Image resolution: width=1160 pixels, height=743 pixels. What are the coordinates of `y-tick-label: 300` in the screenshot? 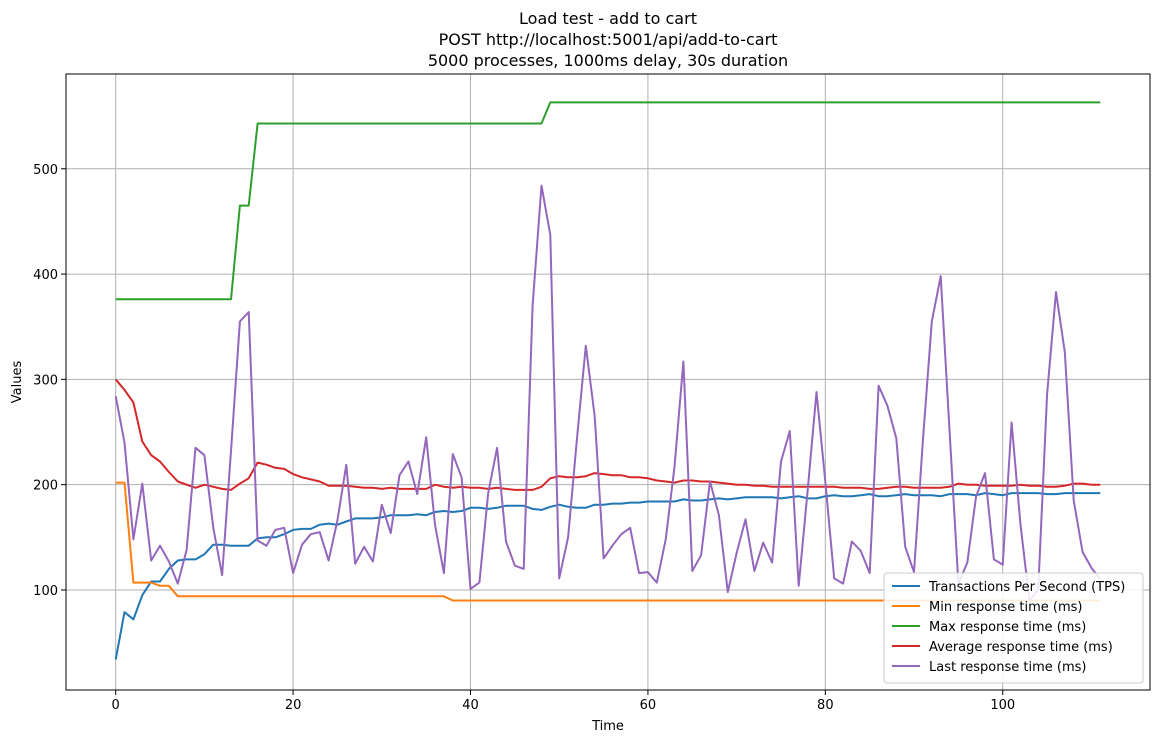 It's located at (45, 380).